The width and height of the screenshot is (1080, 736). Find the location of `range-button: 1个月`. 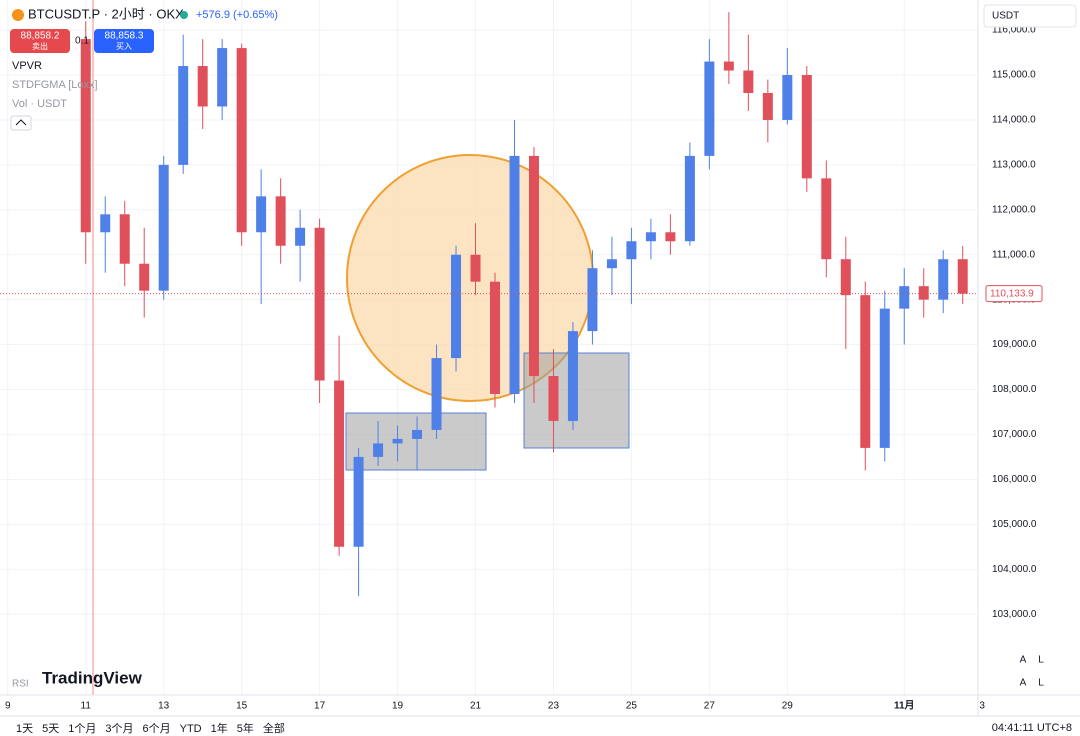

range-button: 1个月 is located at coordinates (82, 728).